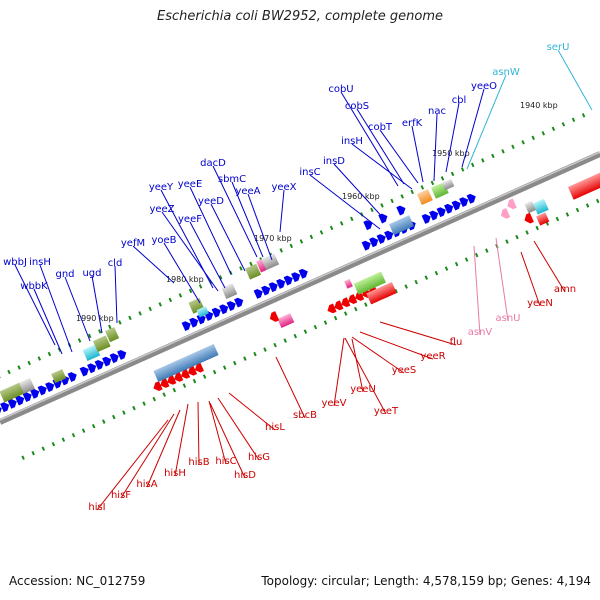 Image resolution: width=600 pixels, height=600 pixels. Describe the element at coordinates (404, 370) in the screenshot. I see `reverse-gene-label: yeeS` at that location.